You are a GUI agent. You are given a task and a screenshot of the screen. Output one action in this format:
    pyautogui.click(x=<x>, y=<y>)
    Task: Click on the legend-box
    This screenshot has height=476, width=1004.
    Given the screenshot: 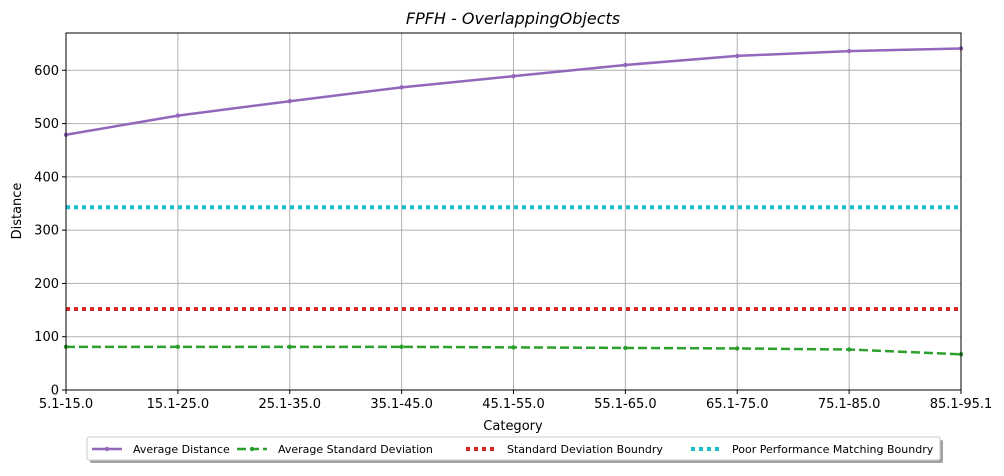 What is the action you would take?
    pyautogui.click(x=513, y=448)
    